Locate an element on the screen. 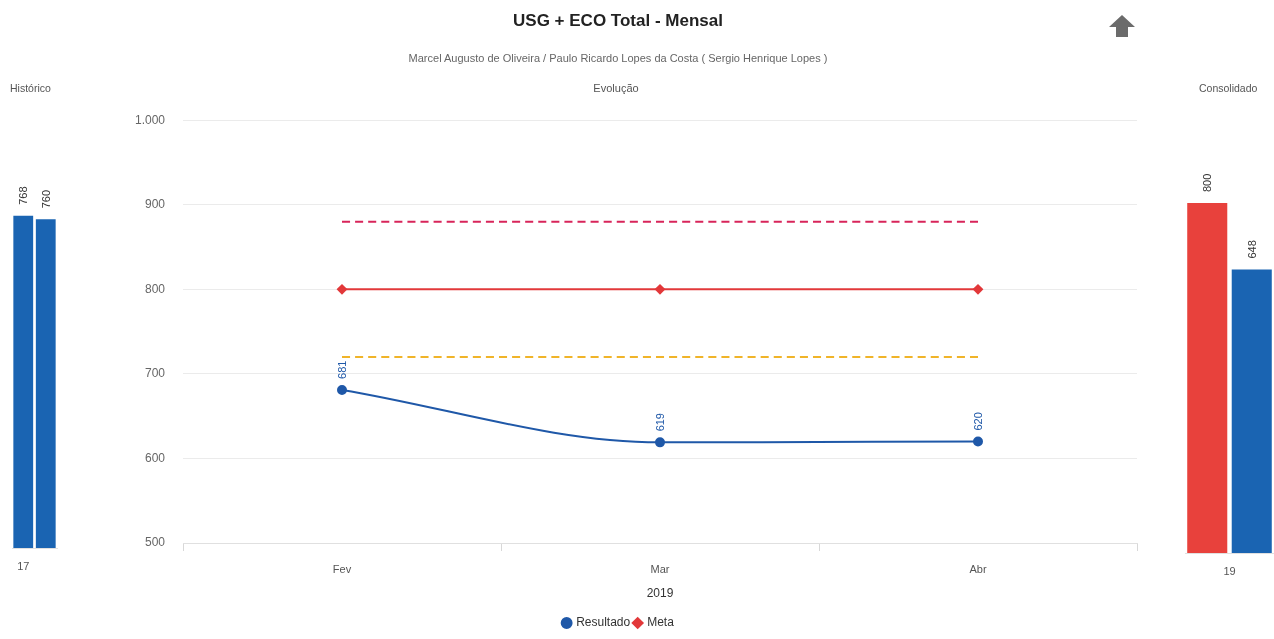 This screenshot has height=639, width=1274. x-tick-label: Mar is located at coordinates (660, 568).